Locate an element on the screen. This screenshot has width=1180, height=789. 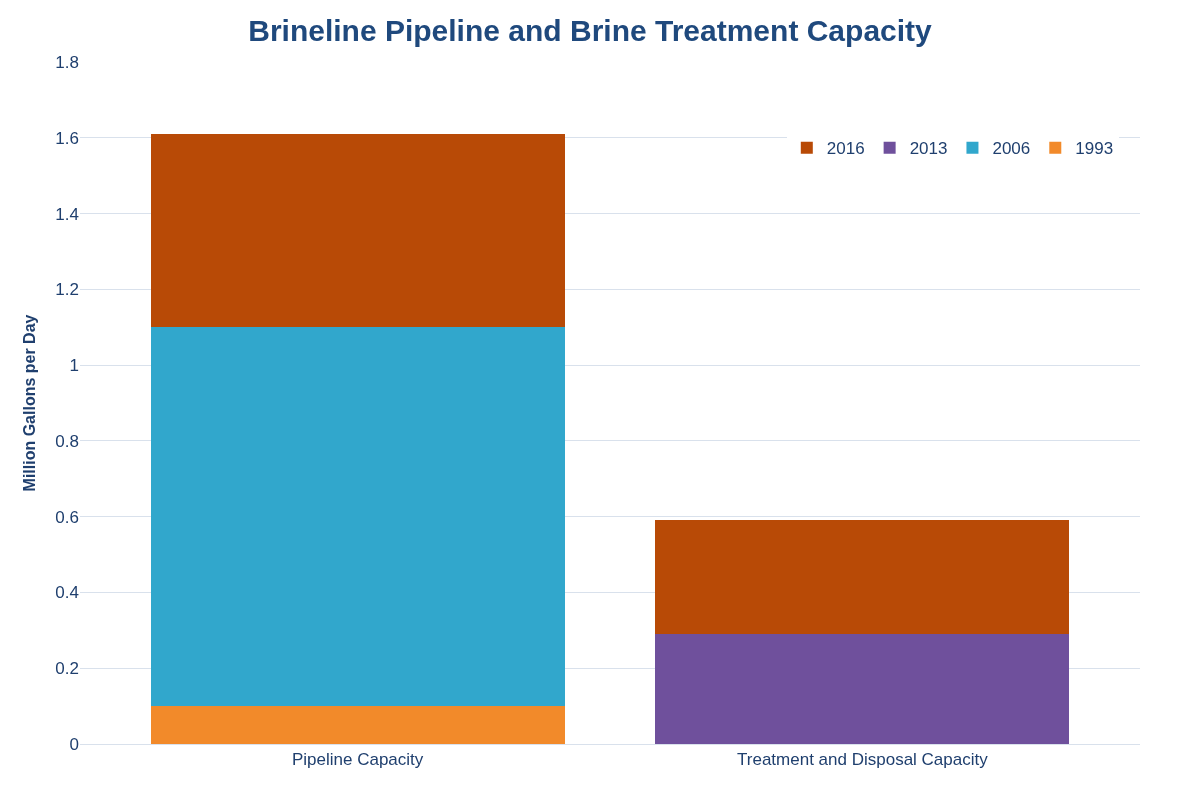
x-tick-label: Treatment and Disposal Capacity is located at coordinates (863, 760).